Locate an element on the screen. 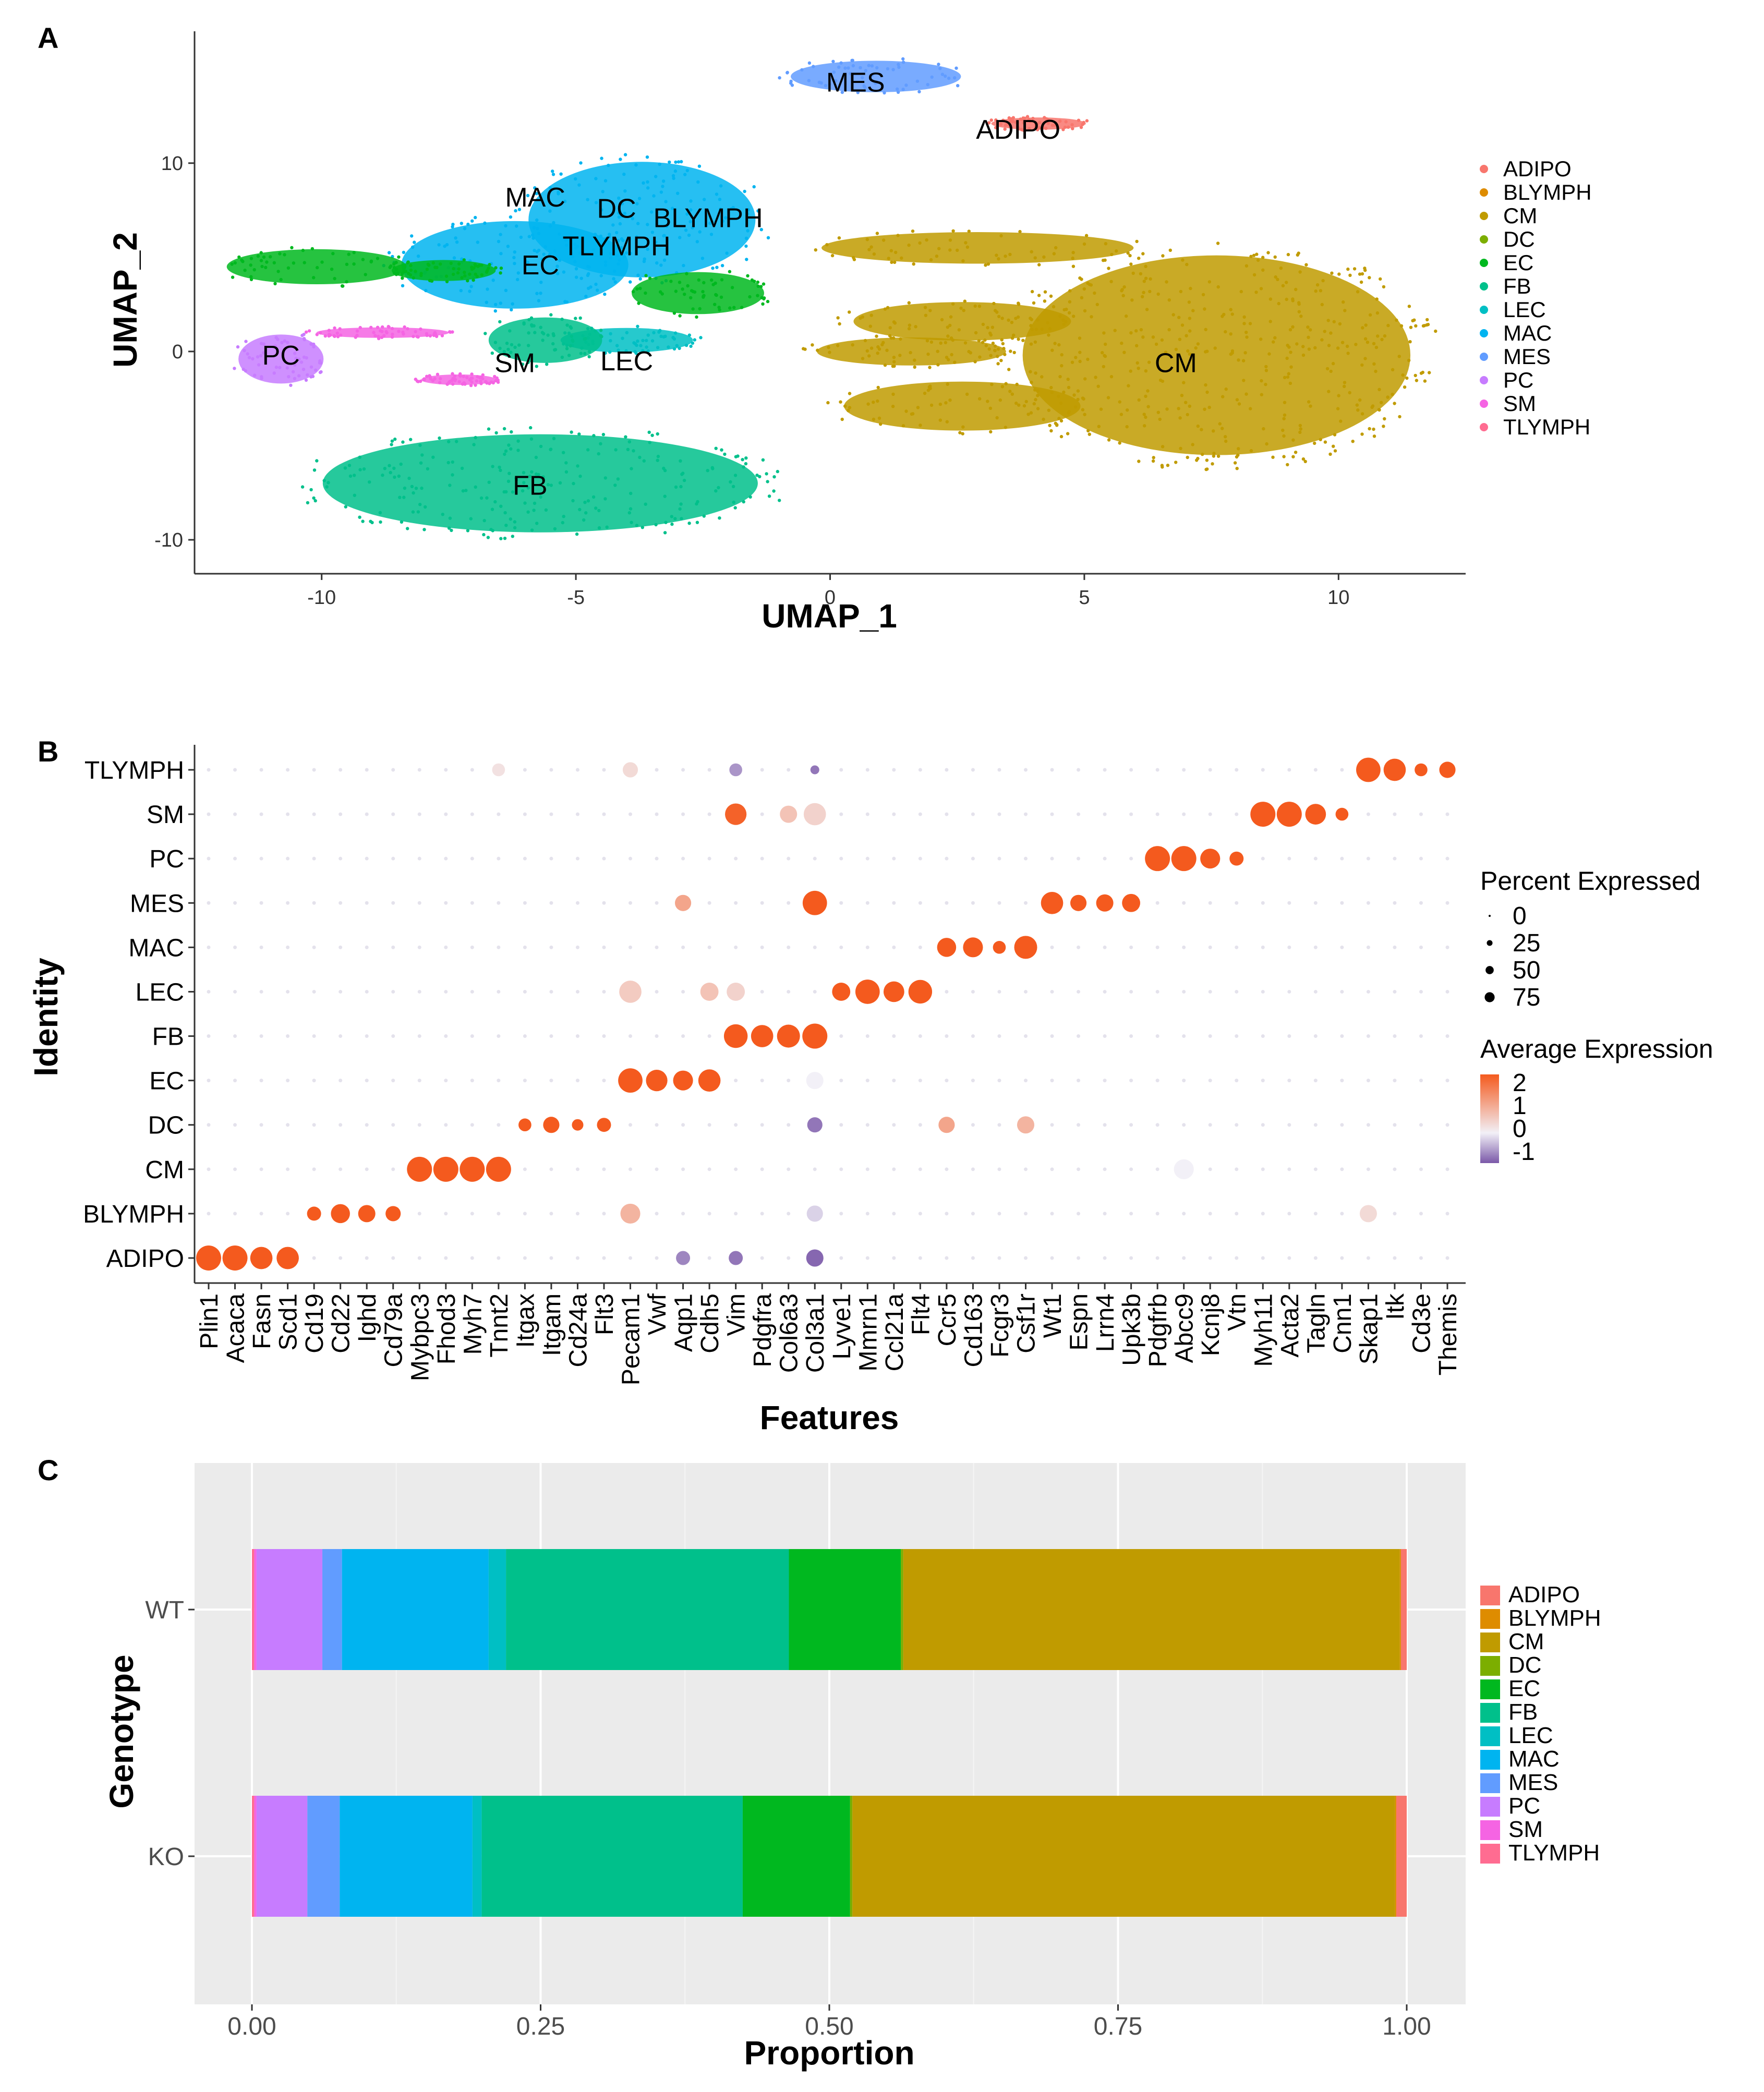 The height and width of the screenshot is (2092, 1764). bar-segment-ko-lec is located at coordinates (477, 1856).